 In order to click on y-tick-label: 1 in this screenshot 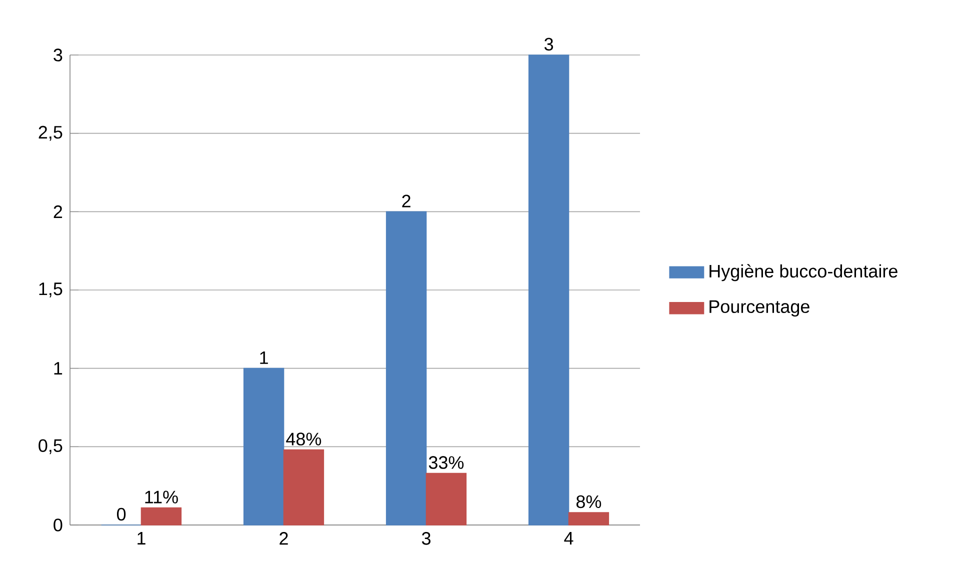, I will do `click(58, 368)`.